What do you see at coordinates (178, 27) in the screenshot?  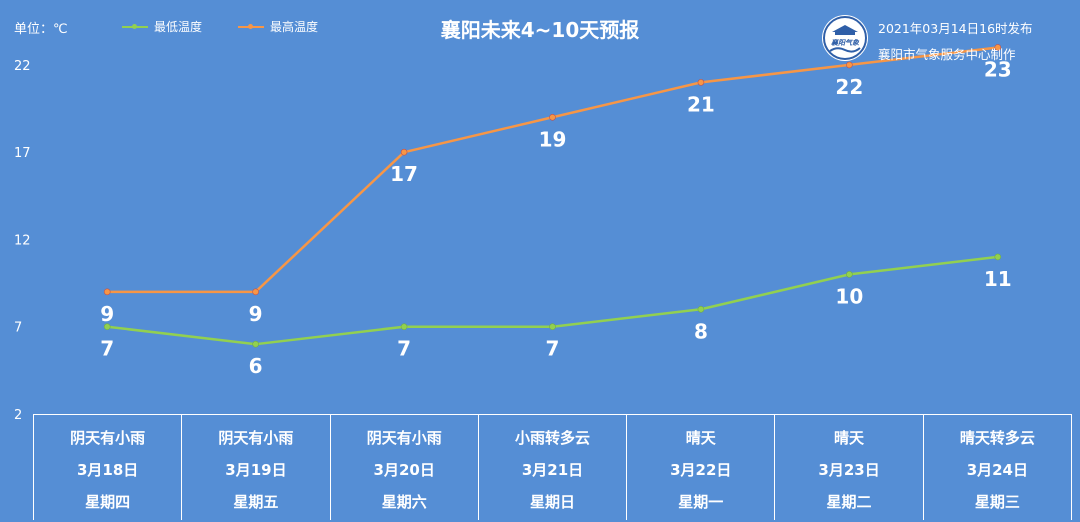 I see `legend-low-label: 最低温度` at bounding box center [178, 27].